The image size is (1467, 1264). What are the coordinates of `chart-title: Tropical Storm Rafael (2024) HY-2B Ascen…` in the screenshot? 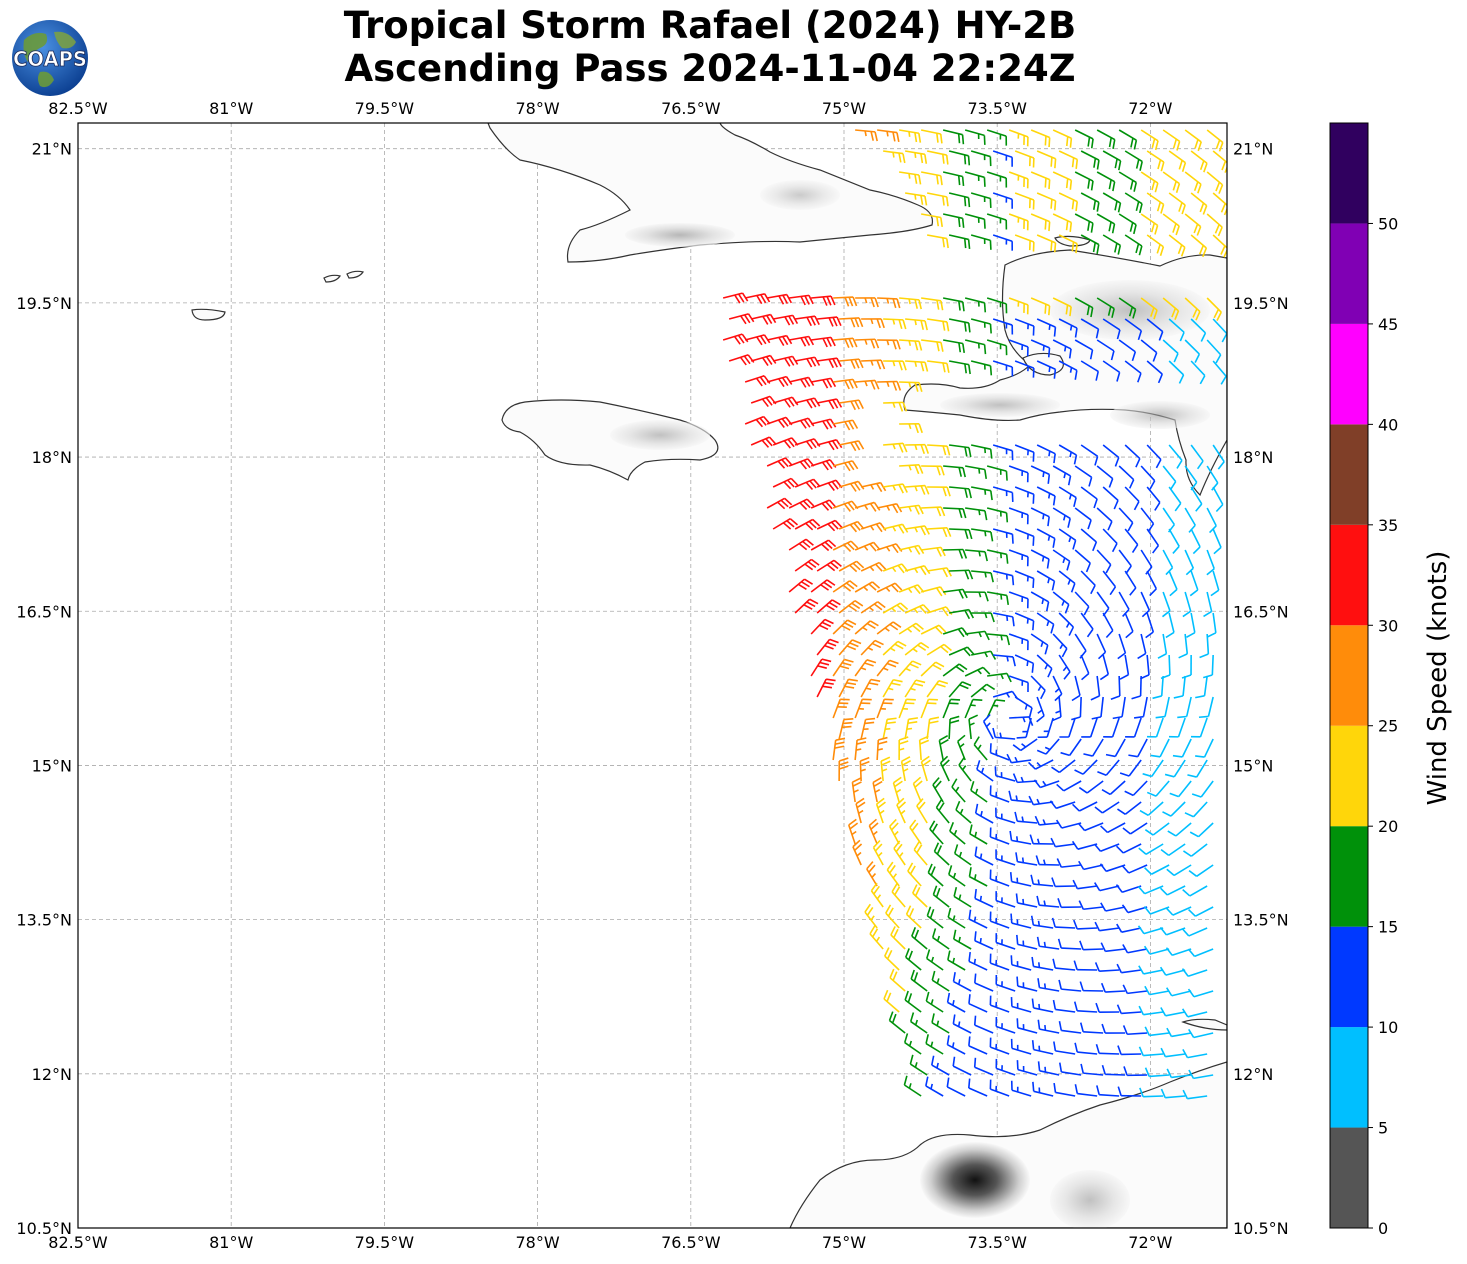 It's located at (710, 47).